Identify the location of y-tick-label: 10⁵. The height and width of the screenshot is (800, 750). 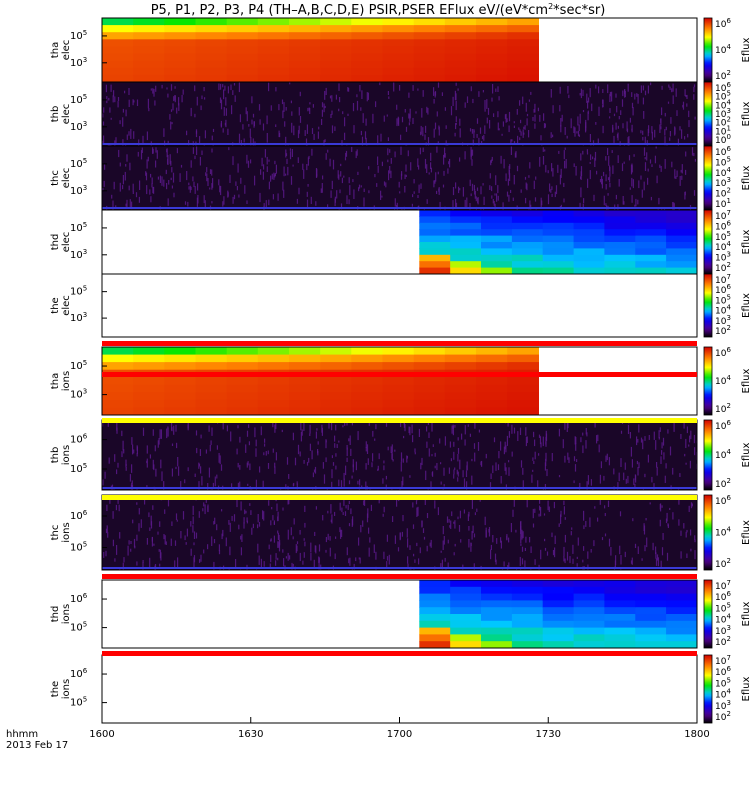
(78, 365).